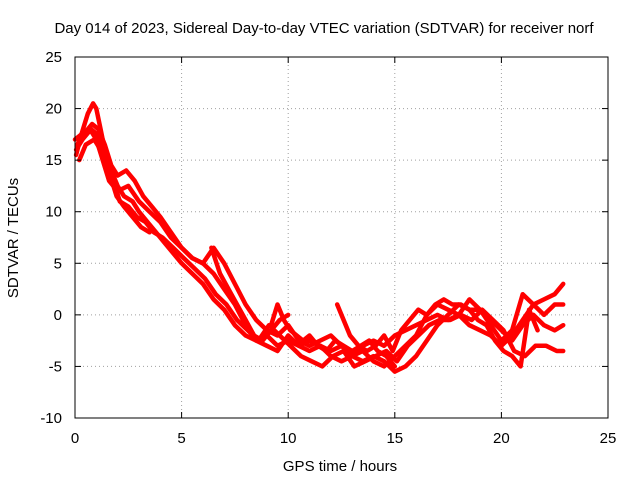 This screenshot has height=480, width=640. I want to click on y-tick-label: 0, so click(58, 315).